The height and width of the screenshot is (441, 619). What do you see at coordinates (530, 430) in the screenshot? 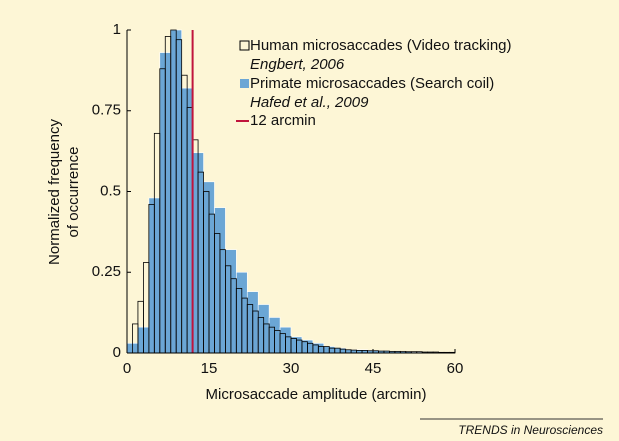
I see `footer: TRENDS in Neurosciences` at bounding box center [530, 430].